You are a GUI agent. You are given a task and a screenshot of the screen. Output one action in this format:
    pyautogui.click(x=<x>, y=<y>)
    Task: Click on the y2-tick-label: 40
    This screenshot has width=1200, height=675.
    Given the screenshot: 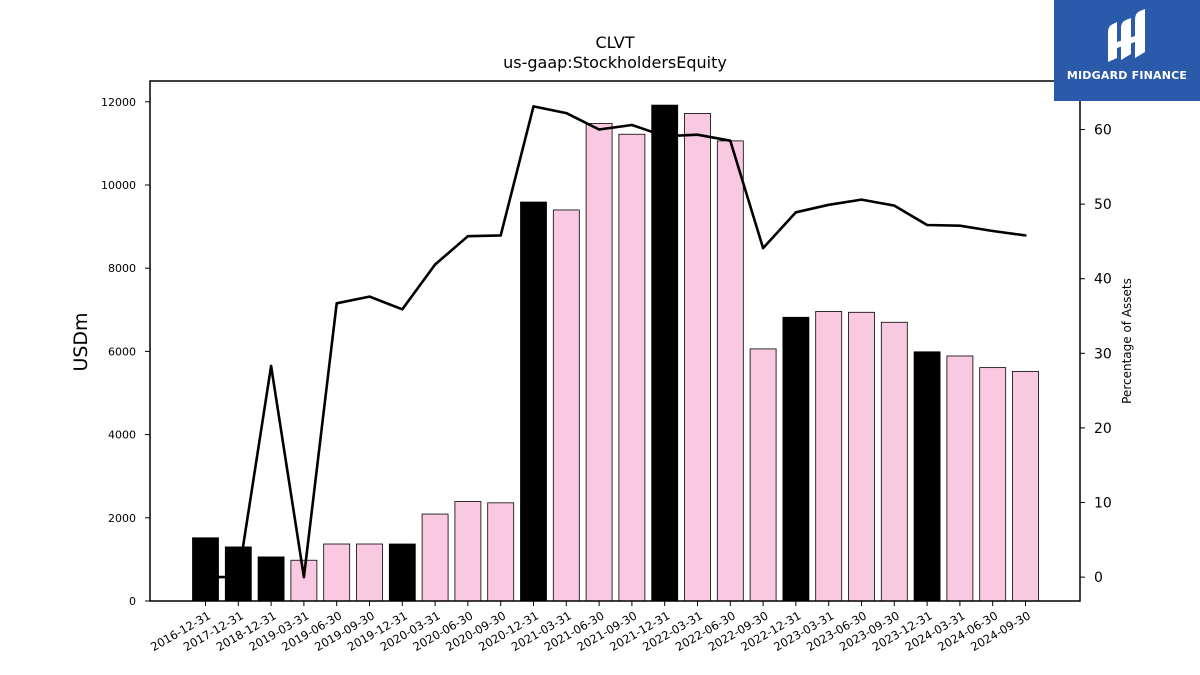 What is the action you would take?
    pyautogui.click(x=1103, y=280)
    